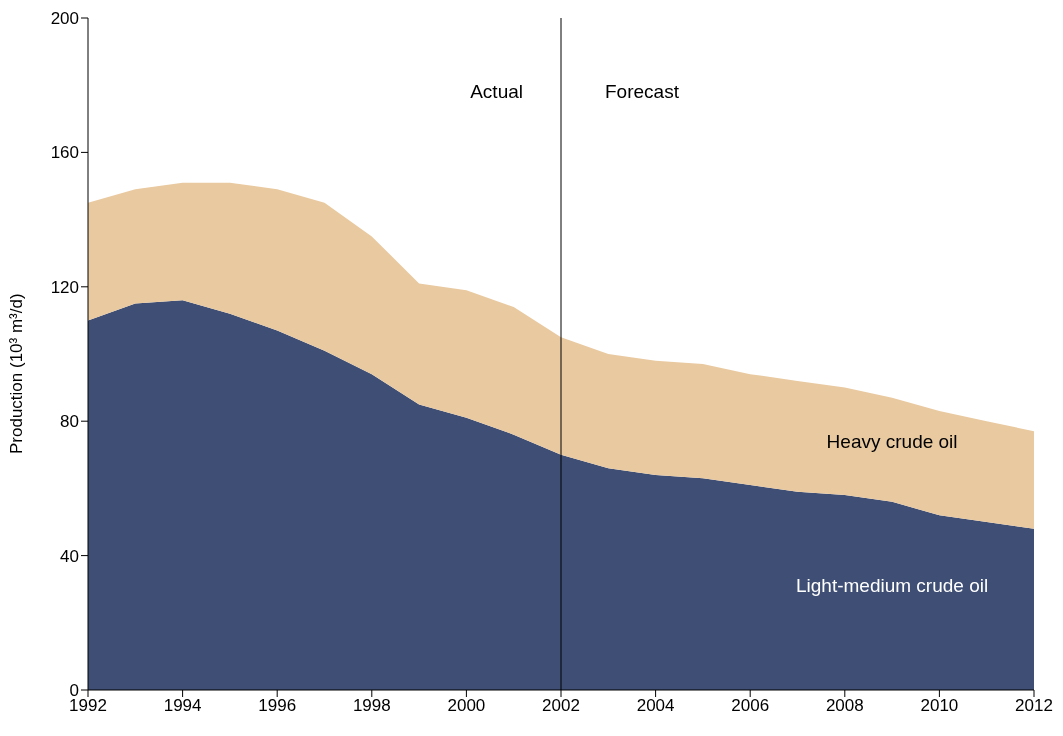  I want to click on y-tick-label: 160, so click(64, 153).